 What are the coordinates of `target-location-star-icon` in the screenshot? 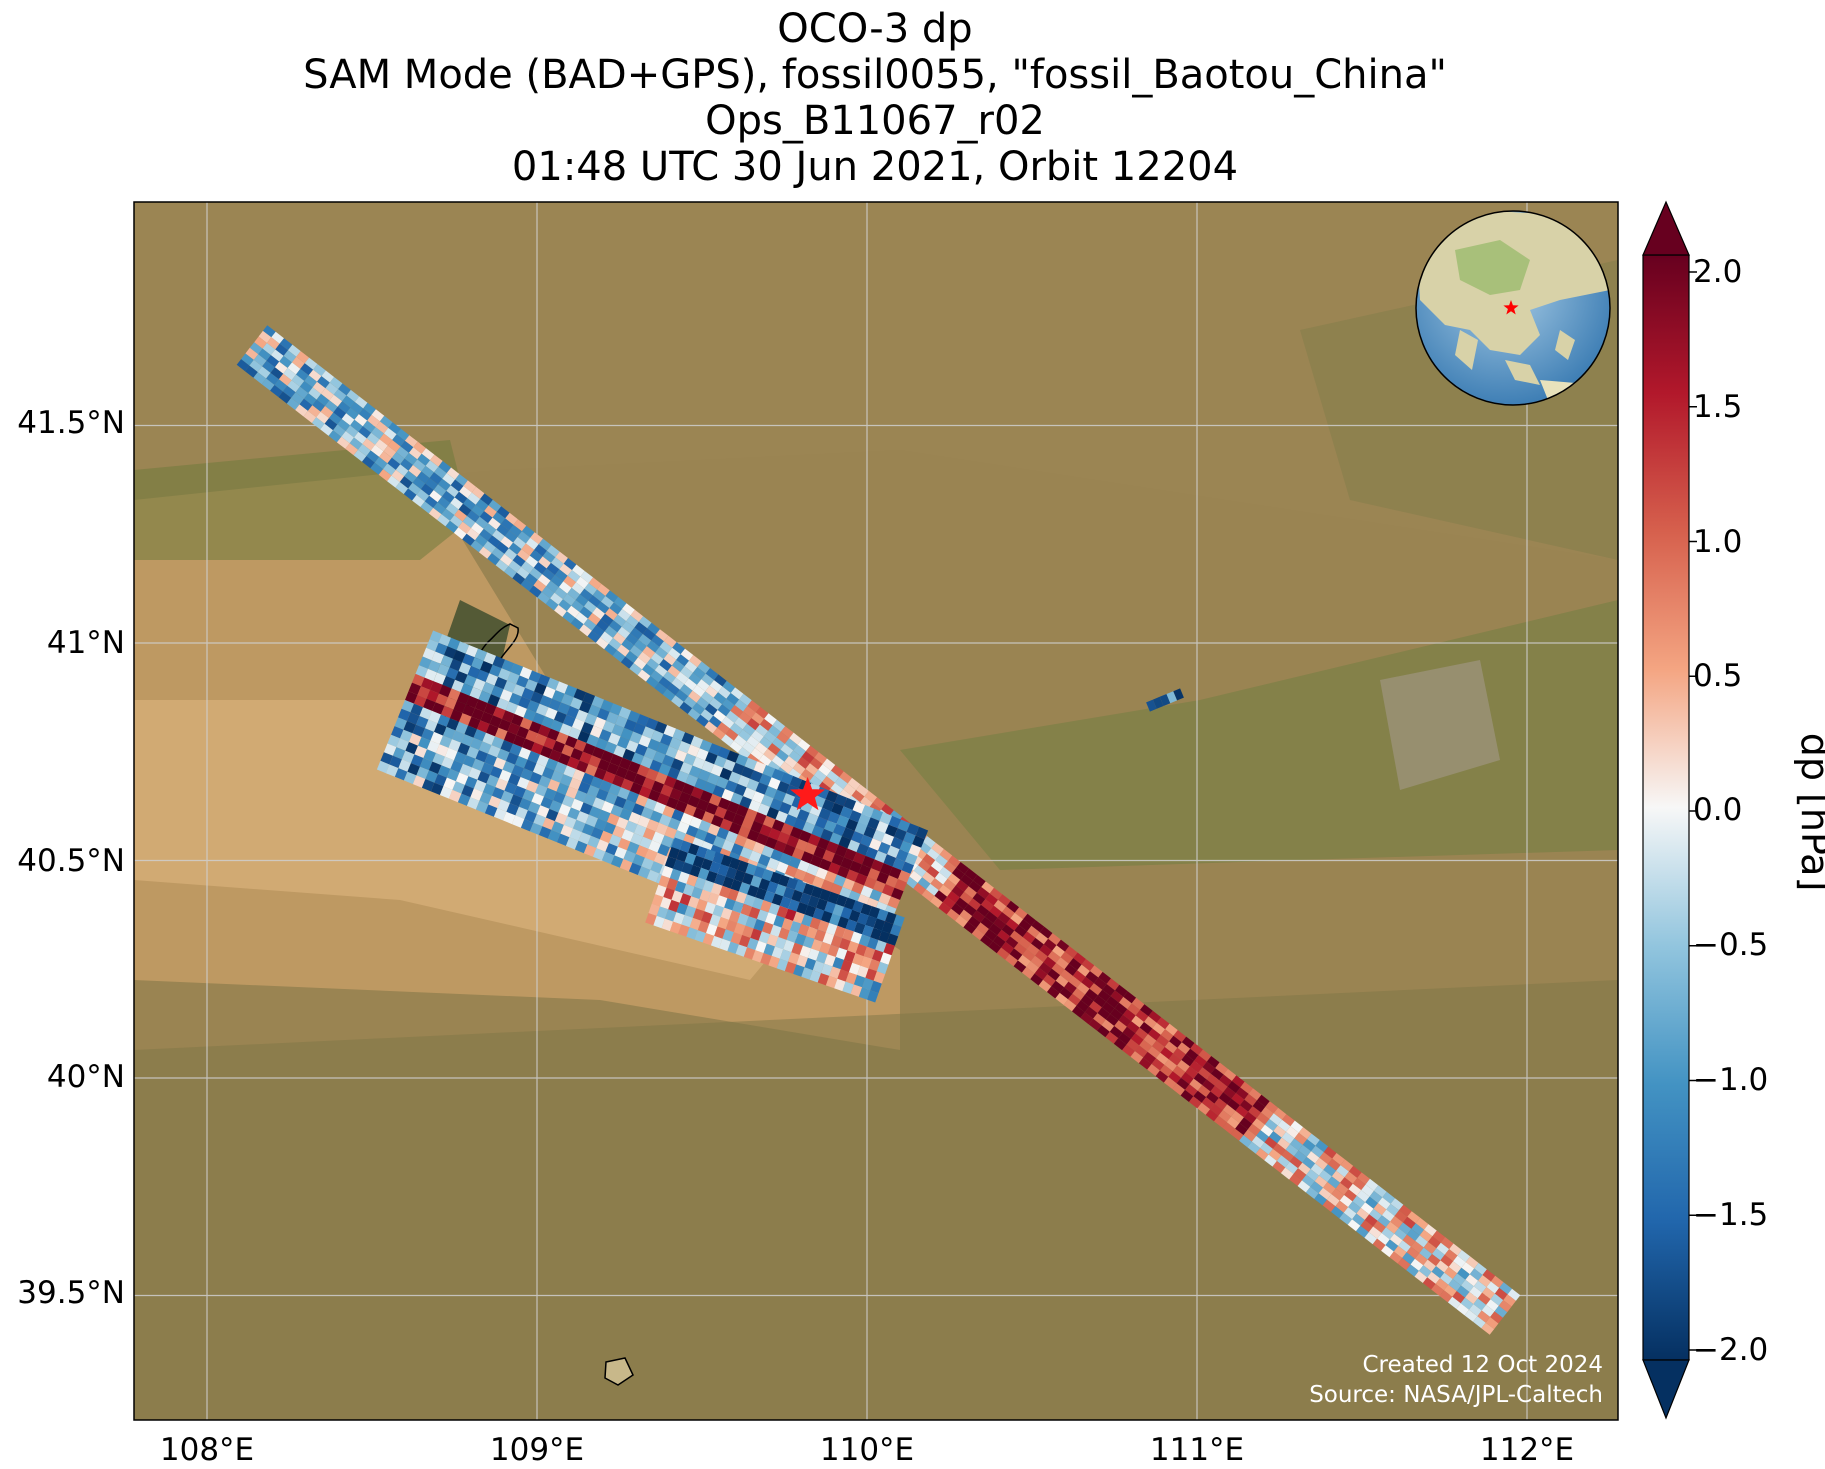 It's located at (808, 793).